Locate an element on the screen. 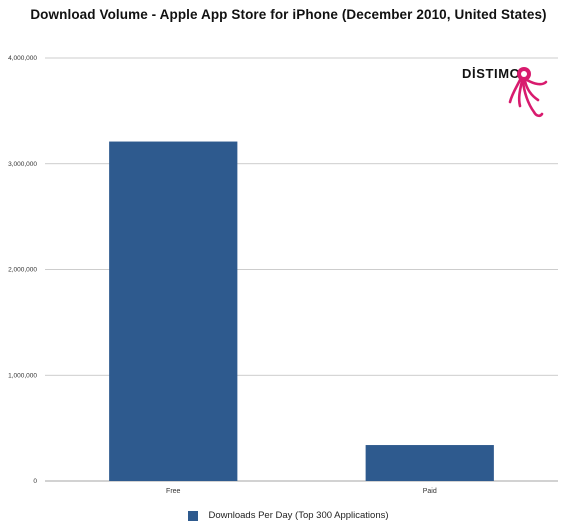  y-tick-label: 2,000,000 is located at coordinates (22, 270).